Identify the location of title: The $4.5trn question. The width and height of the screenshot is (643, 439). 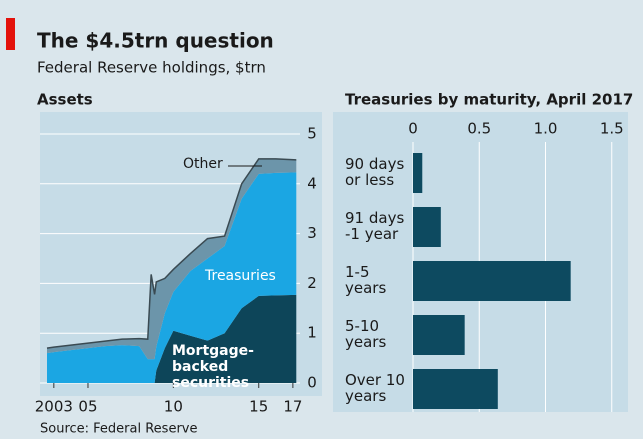
(155, 41).